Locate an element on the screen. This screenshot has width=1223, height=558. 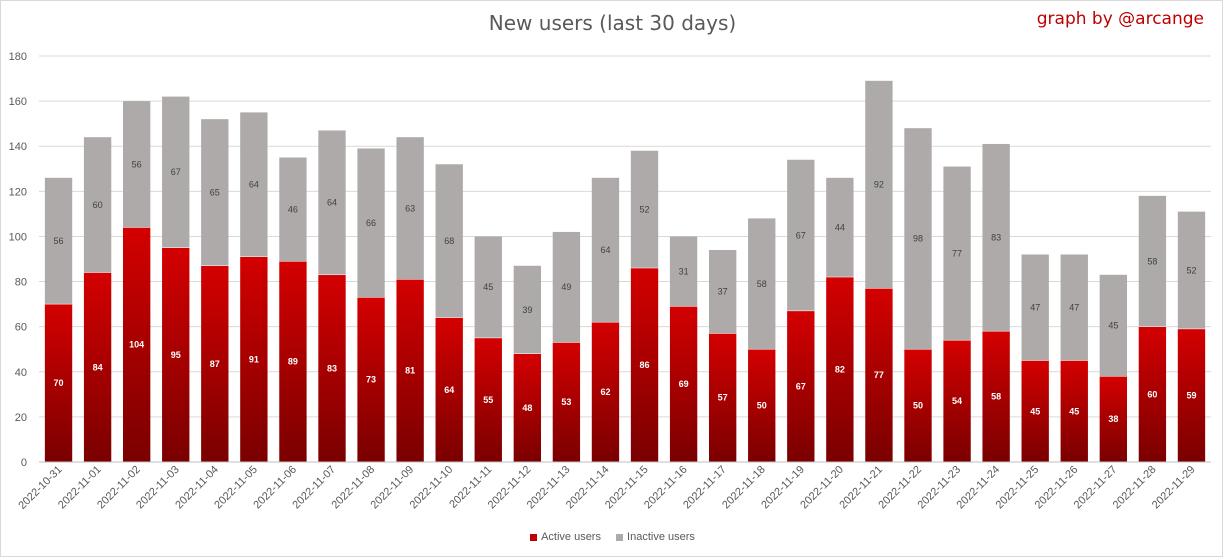
data-label-inactive: 65 is located at coordinates (215, 192).